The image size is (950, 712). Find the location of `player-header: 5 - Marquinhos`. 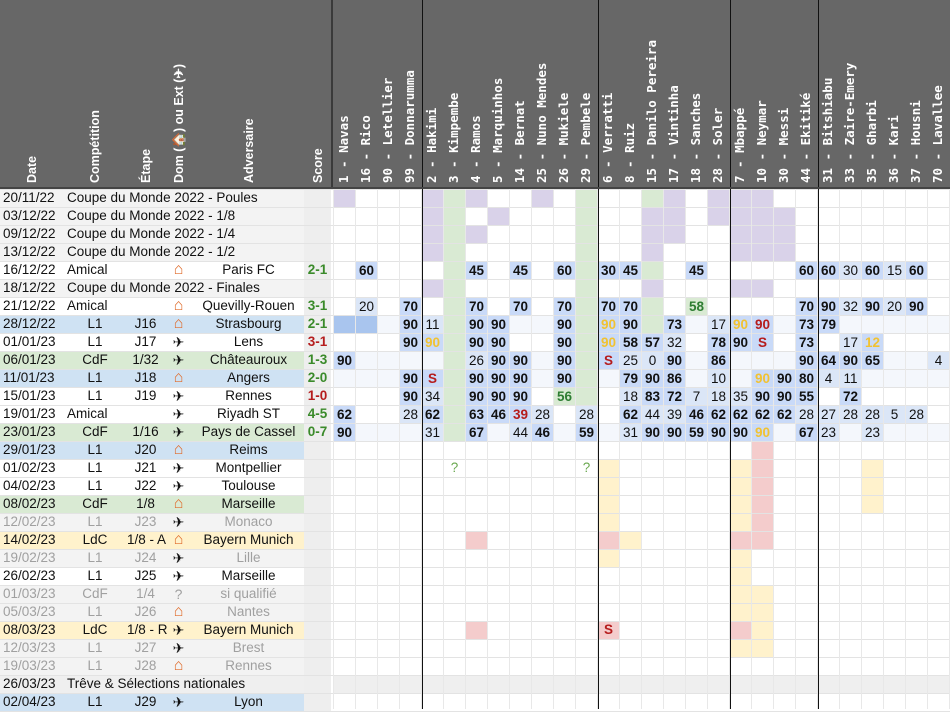

player-header: 5 - Marquinhos is located at coordinates (497, 130).